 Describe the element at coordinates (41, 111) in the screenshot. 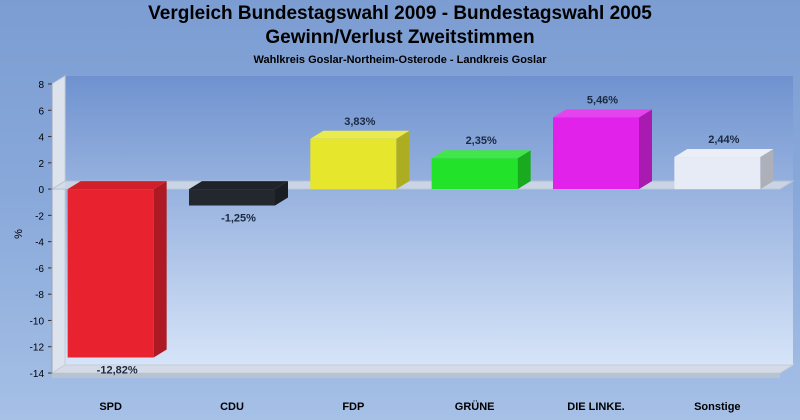

I see `y-tick-label: 6` at that location.